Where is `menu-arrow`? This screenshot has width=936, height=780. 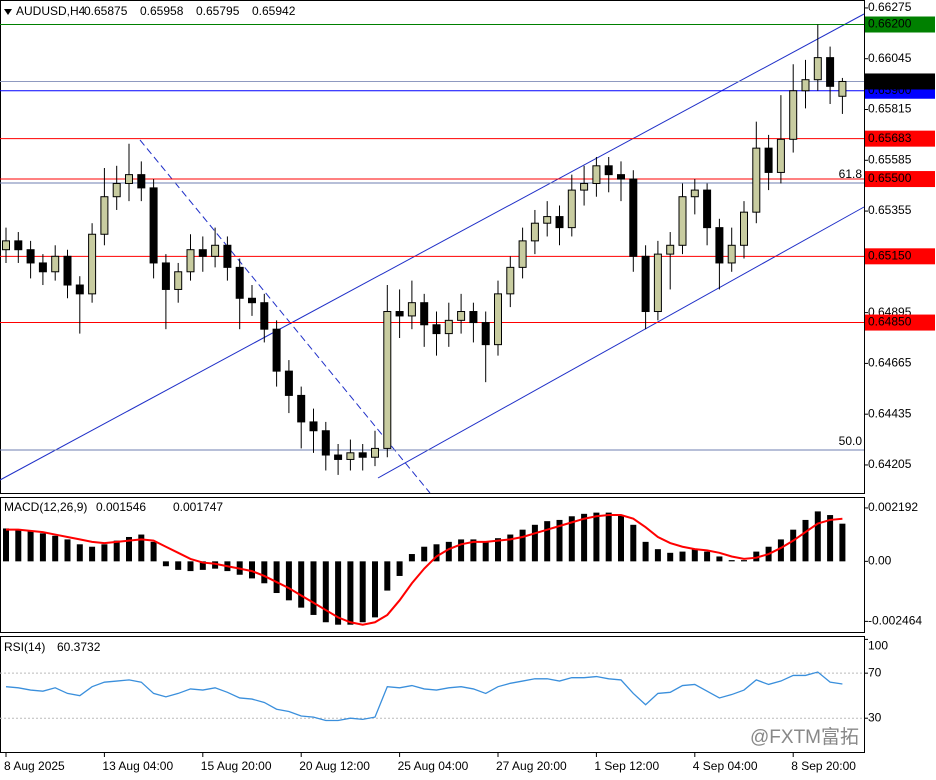
menu-arrow is located at coordinates (8, 12).